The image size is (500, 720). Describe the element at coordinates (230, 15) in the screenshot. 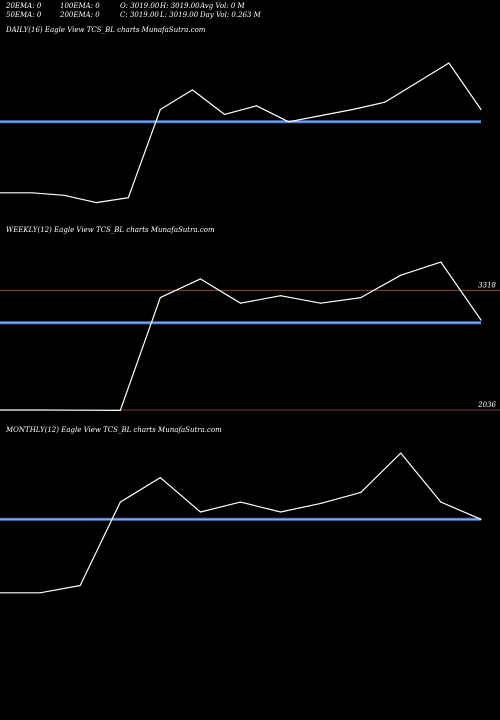

I see `day-vol-label: Day Vol: 0.263 M` at that location.